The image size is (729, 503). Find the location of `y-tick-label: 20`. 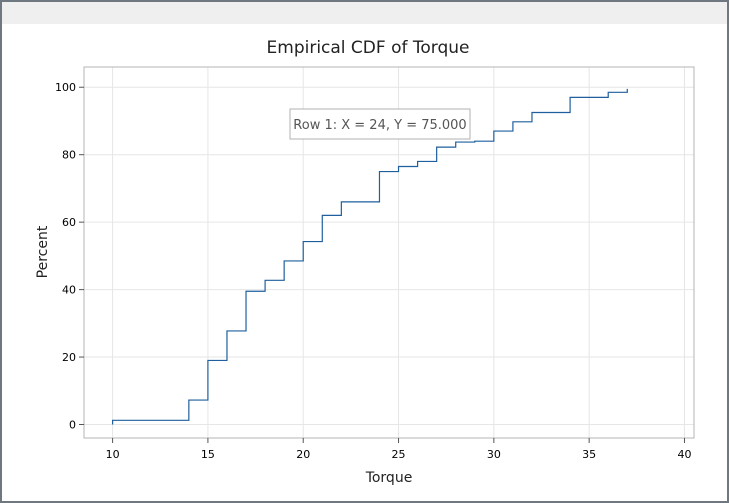

y-tick-label: 20 is located at coordinates (69, 357).